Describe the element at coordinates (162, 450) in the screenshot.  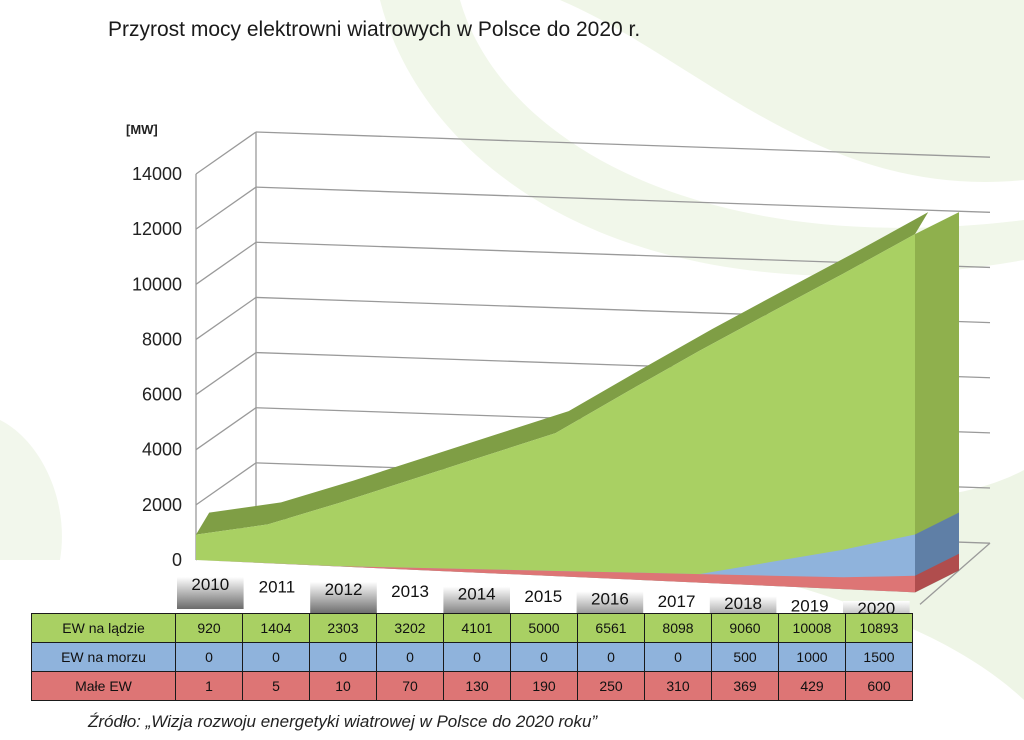
I see `y-tick-label: 4000` at that location.